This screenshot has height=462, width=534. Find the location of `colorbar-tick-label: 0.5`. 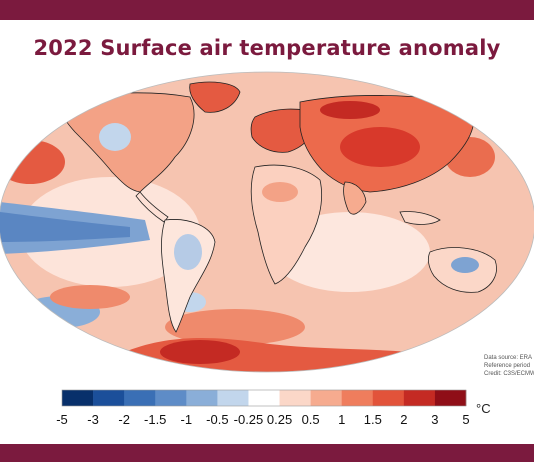

colorbar-tick-label: 0.5 is located at coordinates (310, 419).